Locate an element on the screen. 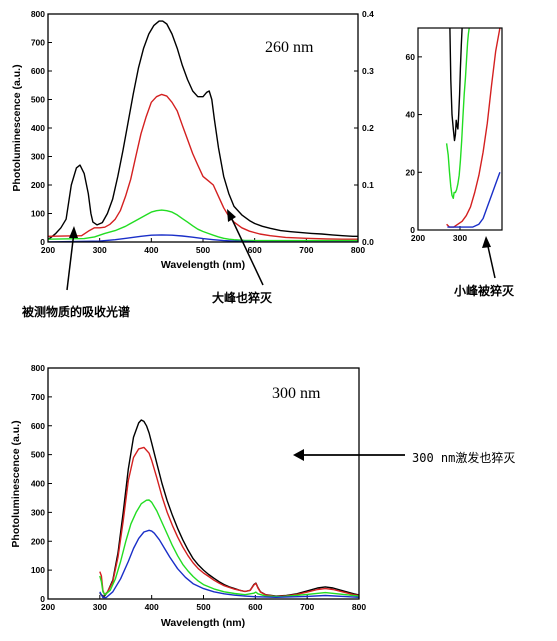 The height and width of the screenshot is (641, 557). top-y-tick-label: 400 is located at coordinates (38, 128).